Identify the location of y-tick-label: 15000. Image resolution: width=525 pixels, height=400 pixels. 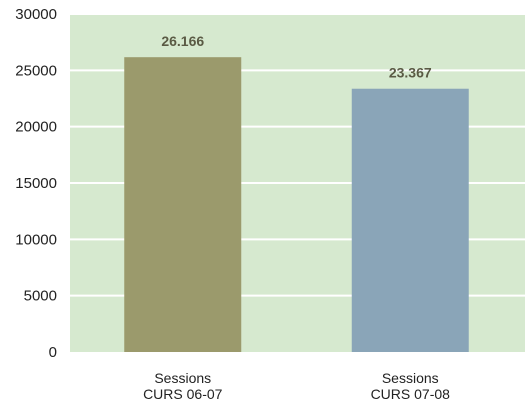
(36, 183).